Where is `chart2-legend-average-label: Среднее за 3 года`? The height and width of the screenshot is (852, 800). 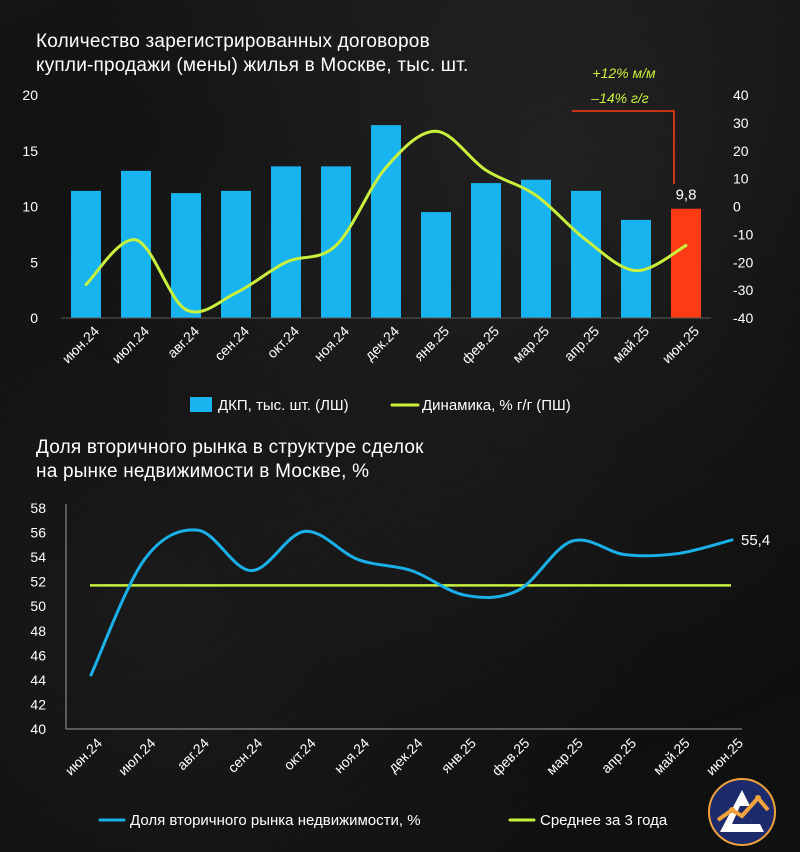
chart2-legend-average-label: Среднее за 3 года is located at coordinates (604, 820).